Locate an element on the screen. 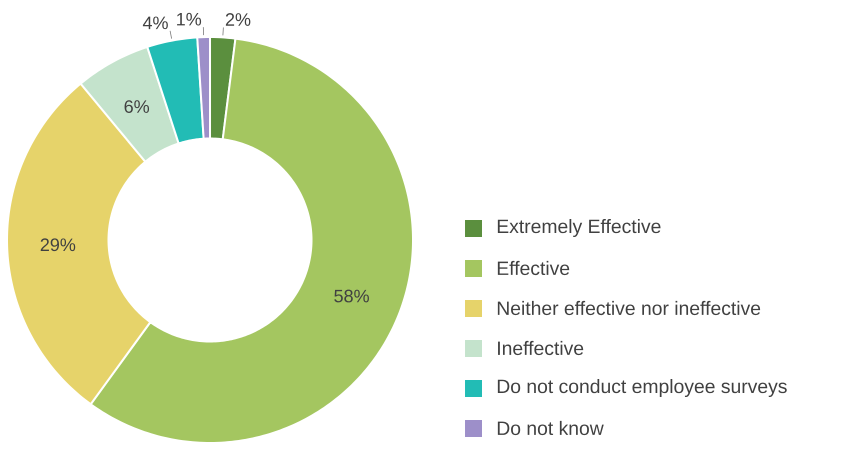 This screenshot has height=455, width=855. data-label: 29% is located at coordinates (58, 245).